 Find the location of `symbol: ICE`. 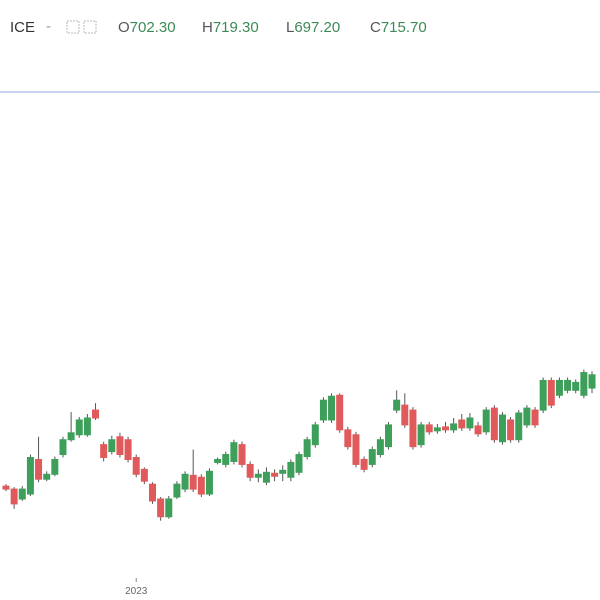

symbol: ICE is located at coordinates (22, 27).